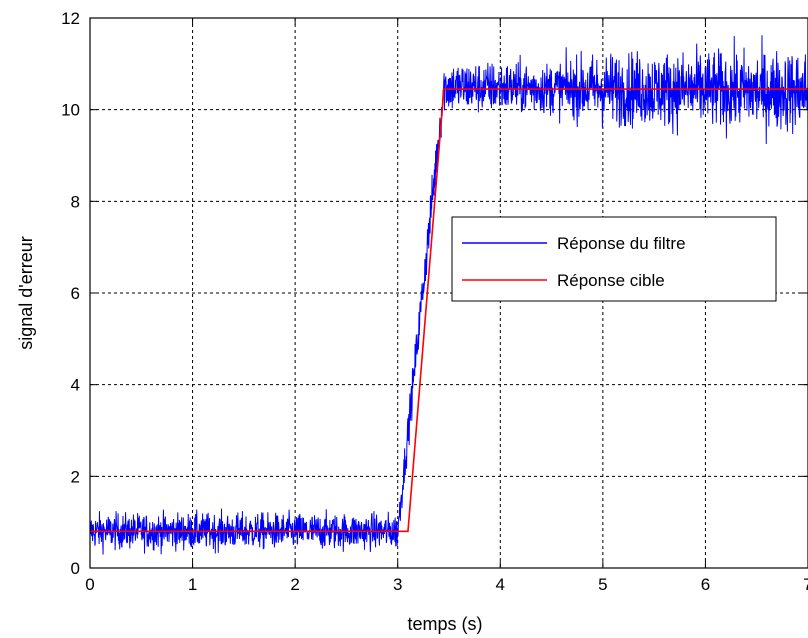 The image size is (808, 638). What do you see at coordinates (89, 584) in the screenshot?
I see `x-tick-label: 0` at bounding box center [89, 584].